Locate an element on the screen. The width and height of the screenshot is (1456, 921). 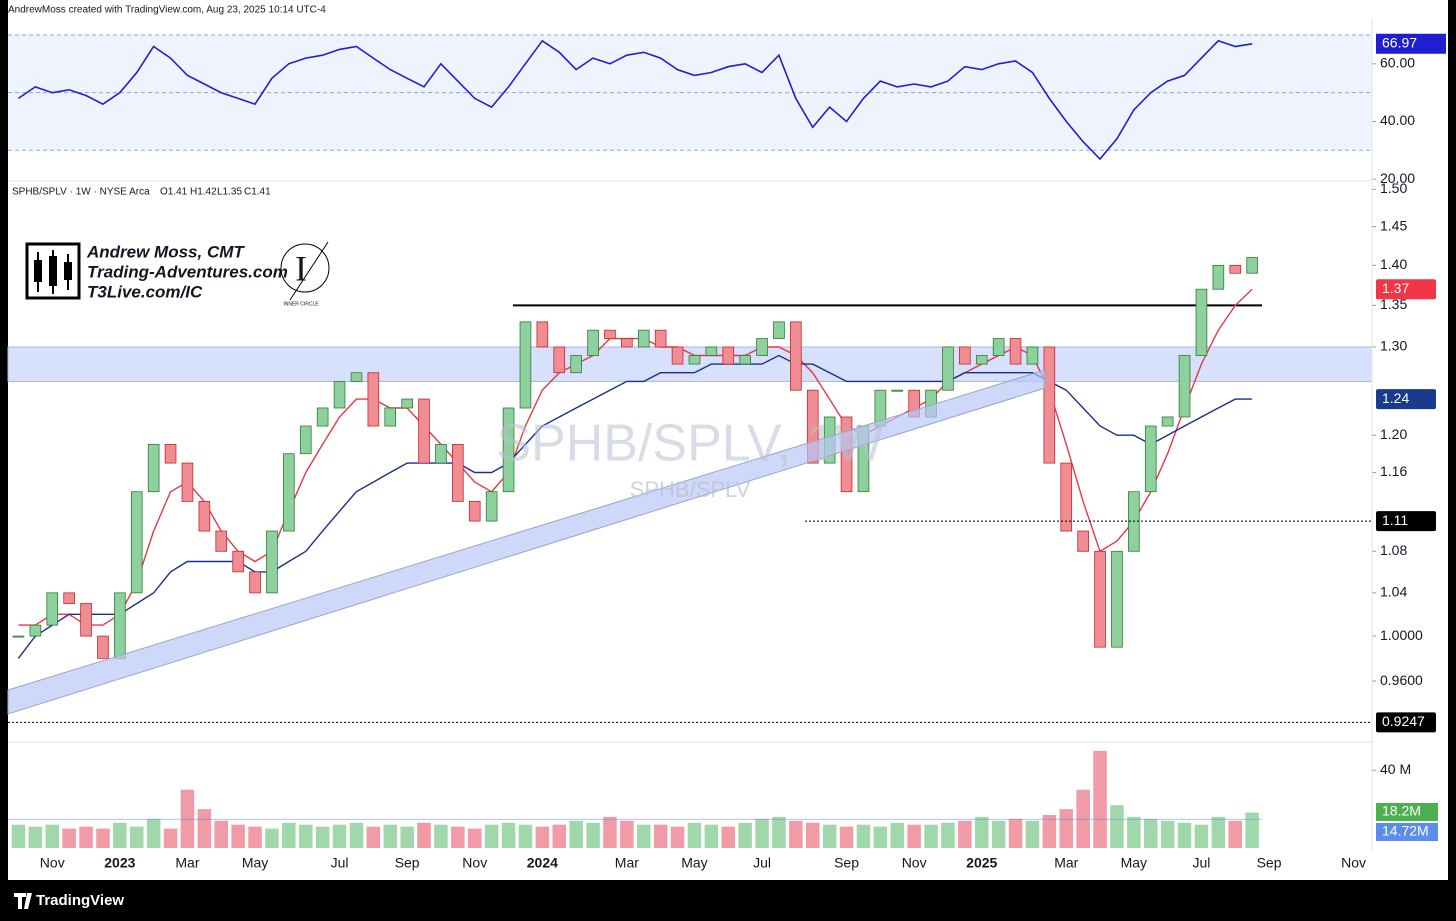
y-tick-label: 1.35 is located at coordinates (1393, 304).